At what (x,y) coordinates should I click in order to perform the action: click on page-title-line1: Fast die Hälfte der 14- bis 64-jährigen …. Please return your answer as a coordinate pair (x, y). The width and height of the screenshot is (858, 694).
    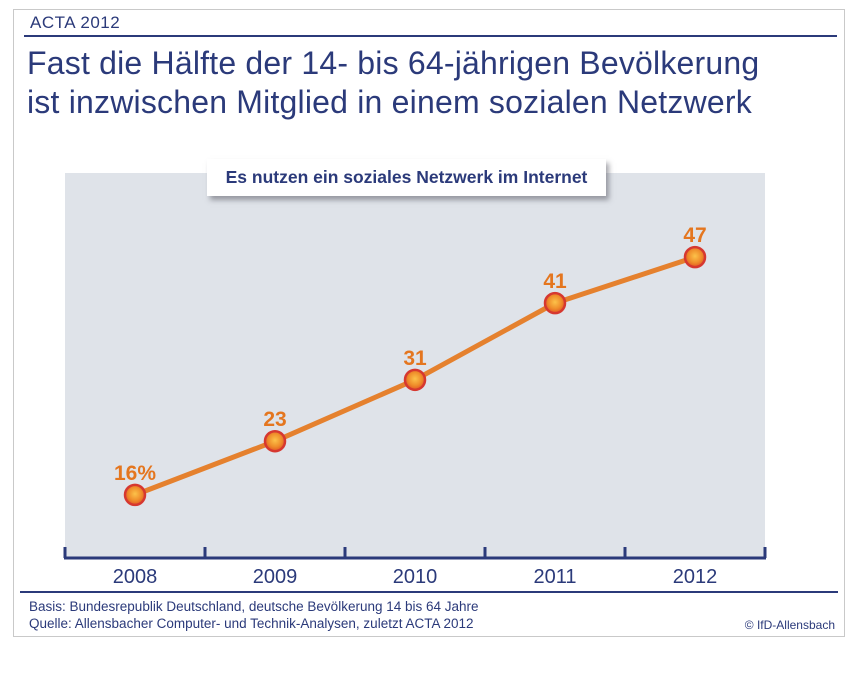
    Looking at the image, I should click on (393, 63).